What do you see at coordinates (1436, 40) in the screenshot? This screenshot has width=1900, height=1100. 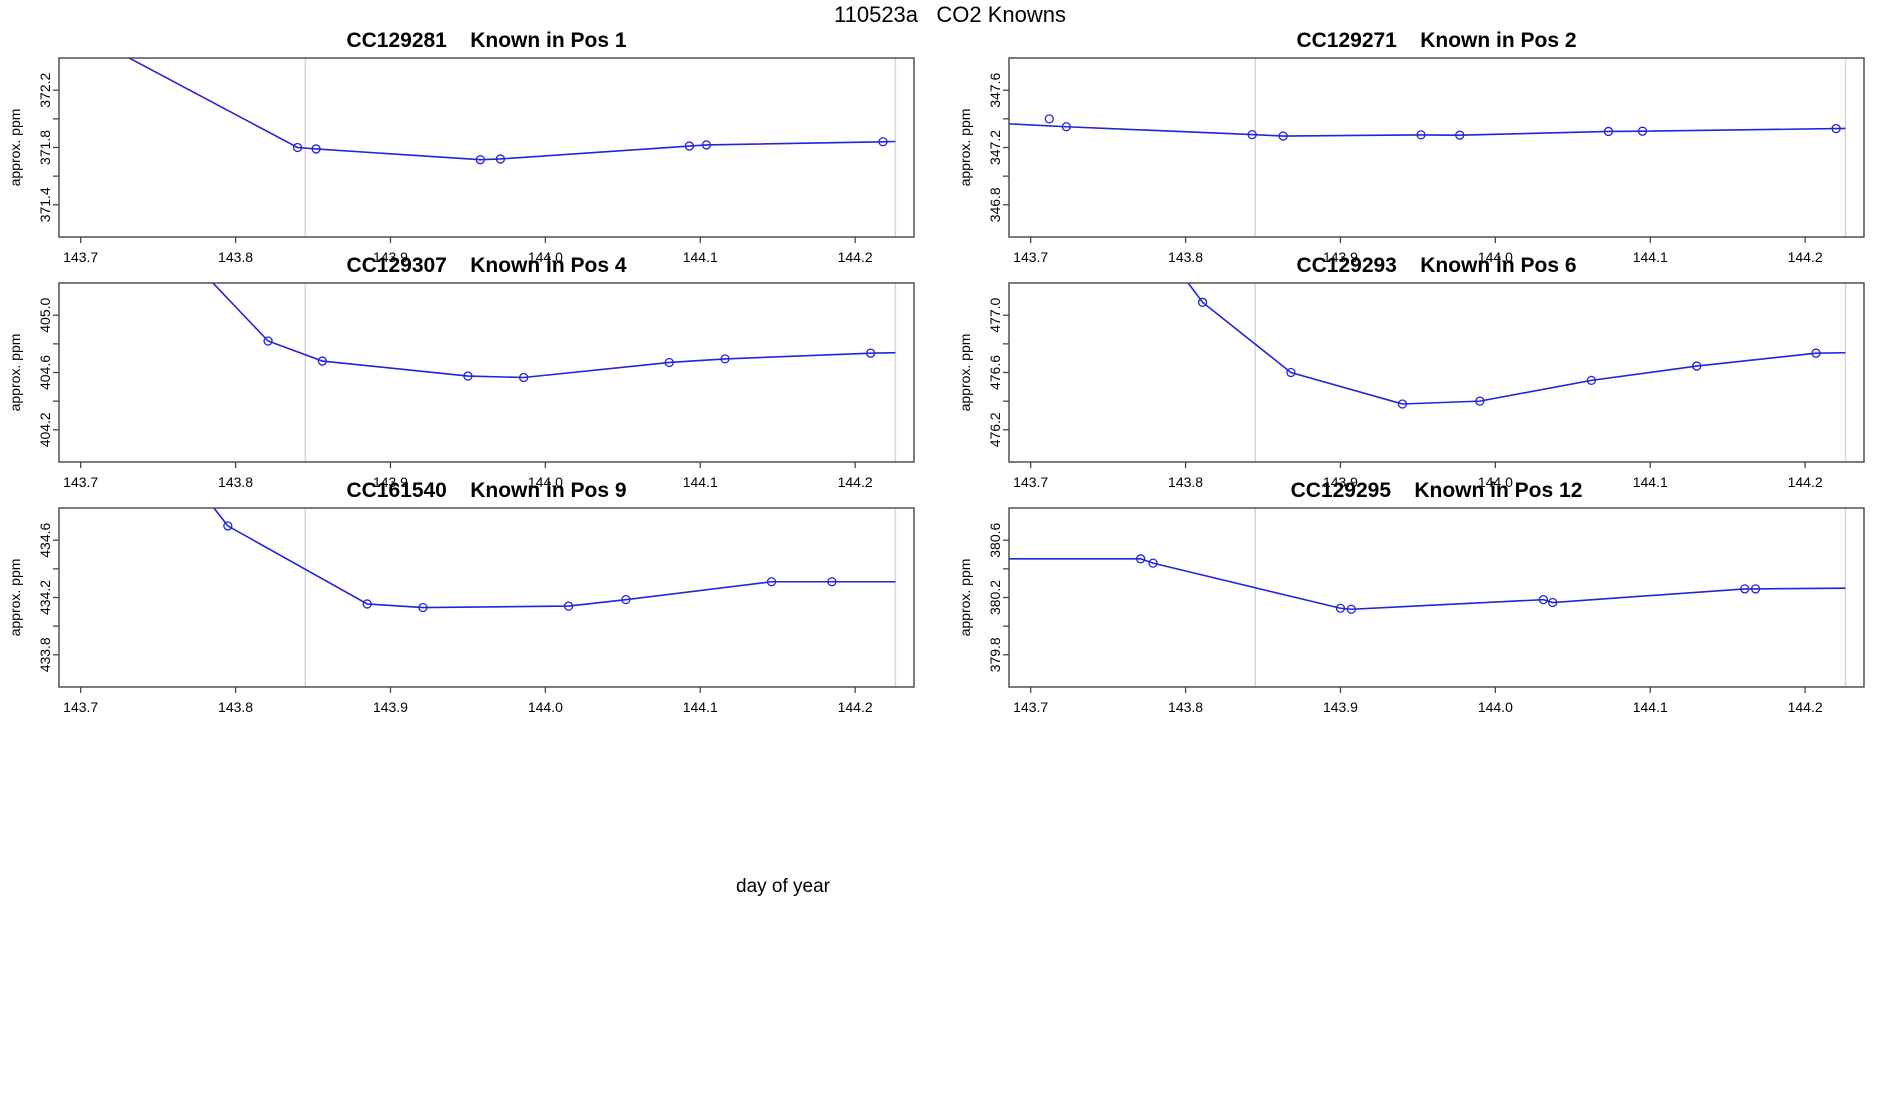 I see `subplot-title: CC129271 Known in Pos 2` at bounding box center [1436, 40].